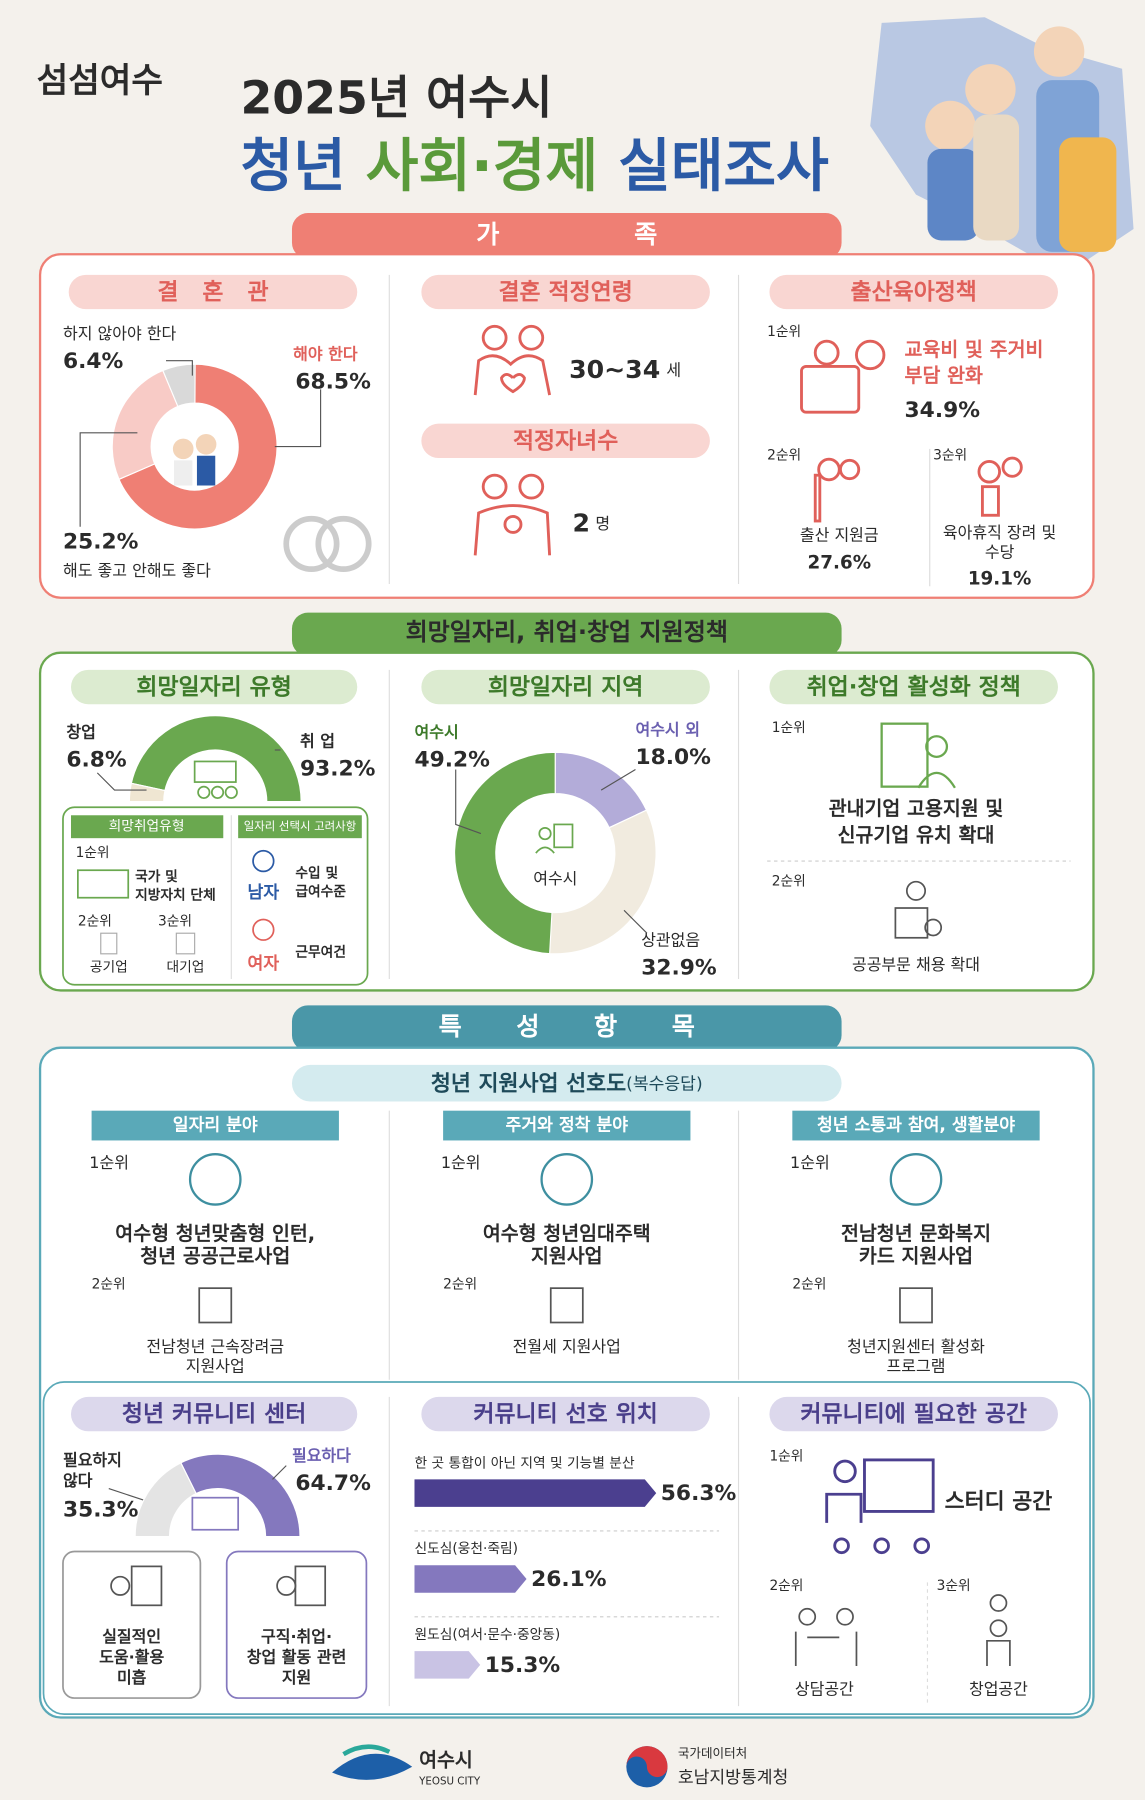  Describe the element at coordinates (80, 731) in the screenshot. I see `slice-label: 창업` at that location.